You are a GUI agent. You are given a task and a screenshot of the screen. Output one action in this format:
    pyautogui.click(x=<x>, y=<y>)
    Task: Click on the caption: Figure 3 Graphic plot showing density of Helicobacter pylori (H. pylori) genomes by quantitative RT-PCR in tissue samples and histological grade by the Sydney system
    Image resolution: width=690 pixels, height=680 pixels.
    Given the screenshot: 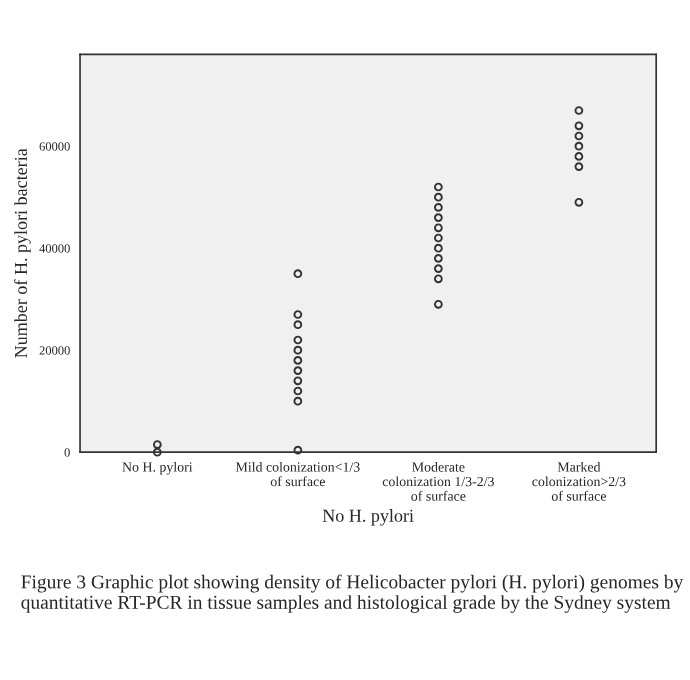 What is the action you would take?
    pyautogui.click(x=352, y=593)
    